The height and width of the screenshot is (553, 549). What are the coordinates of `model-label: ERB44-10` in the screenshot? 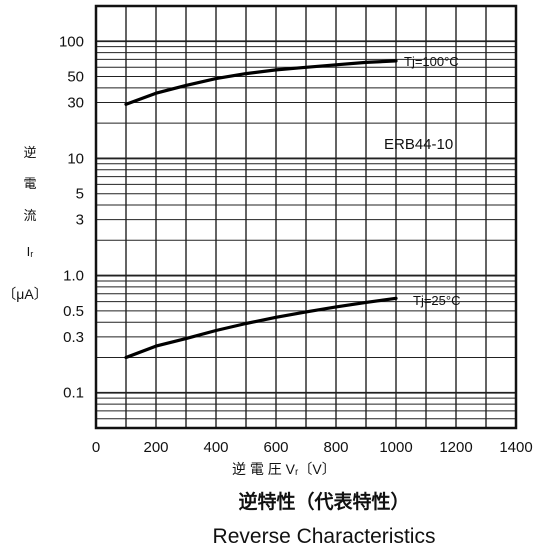 It's located at (418, 144).